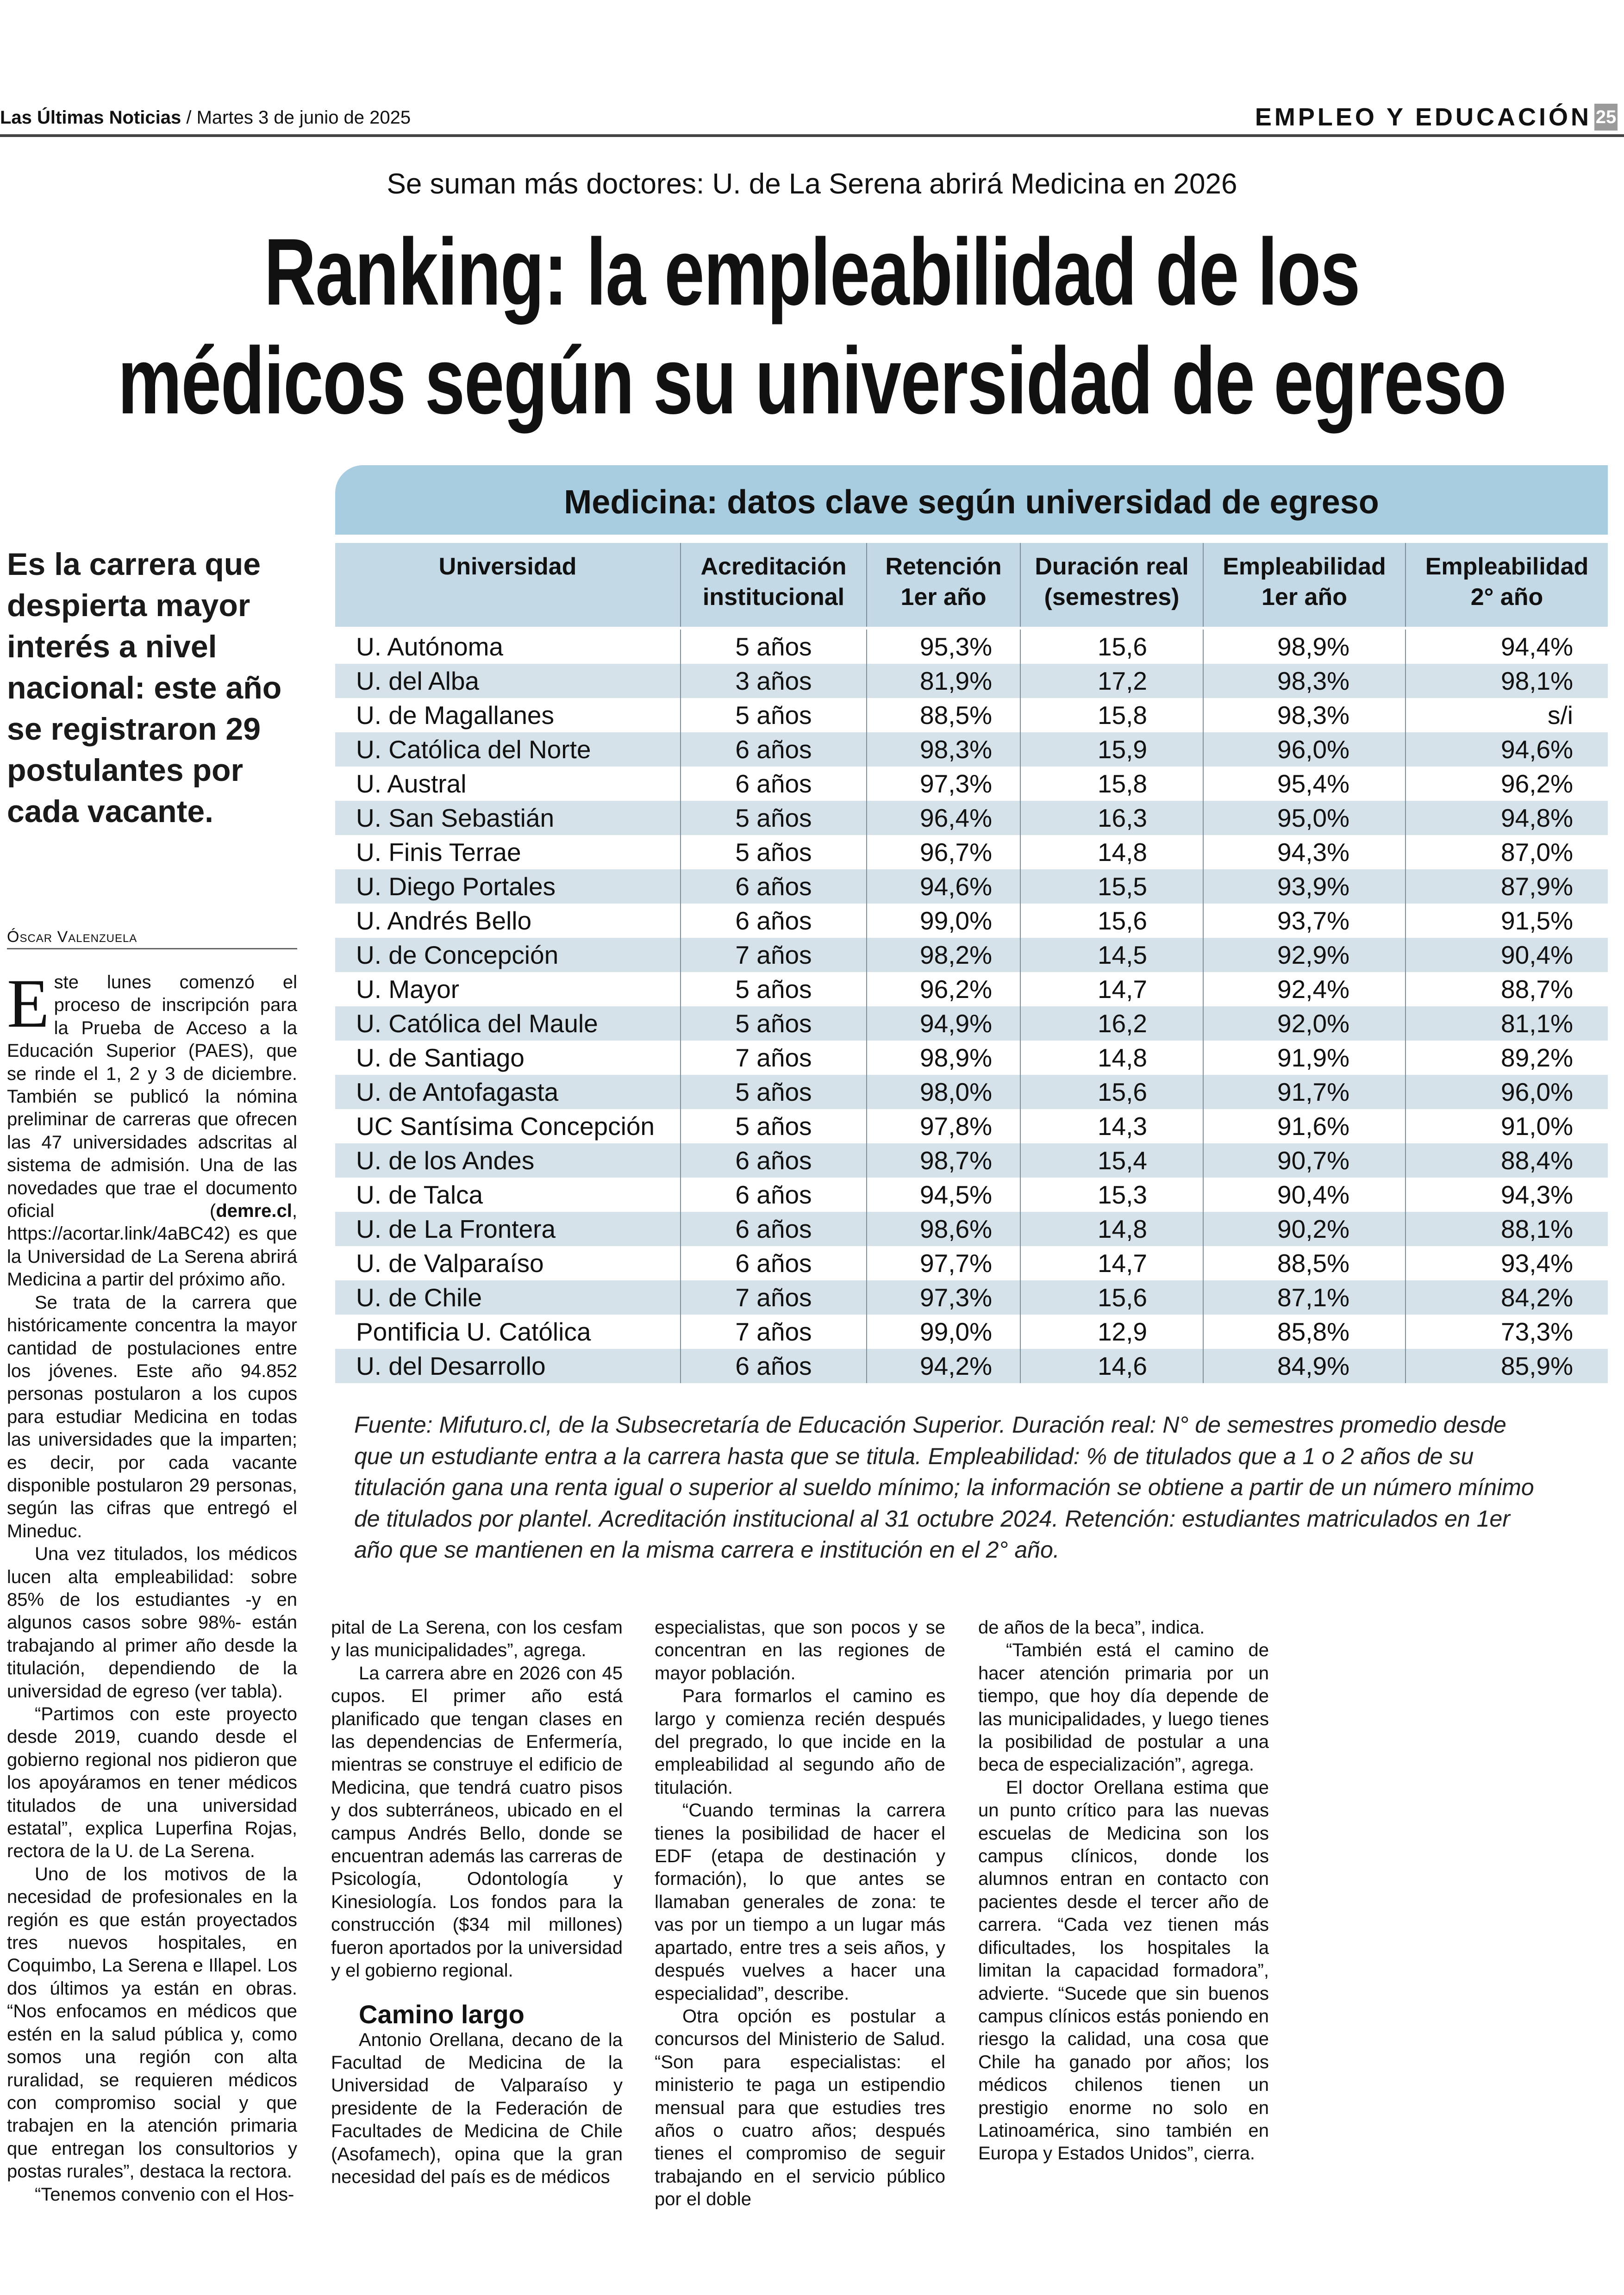  Describe the element at coordinates (812, 272) in the screenshot. I see `headline-line: Ranking: la empleabilidad de los` at that location.